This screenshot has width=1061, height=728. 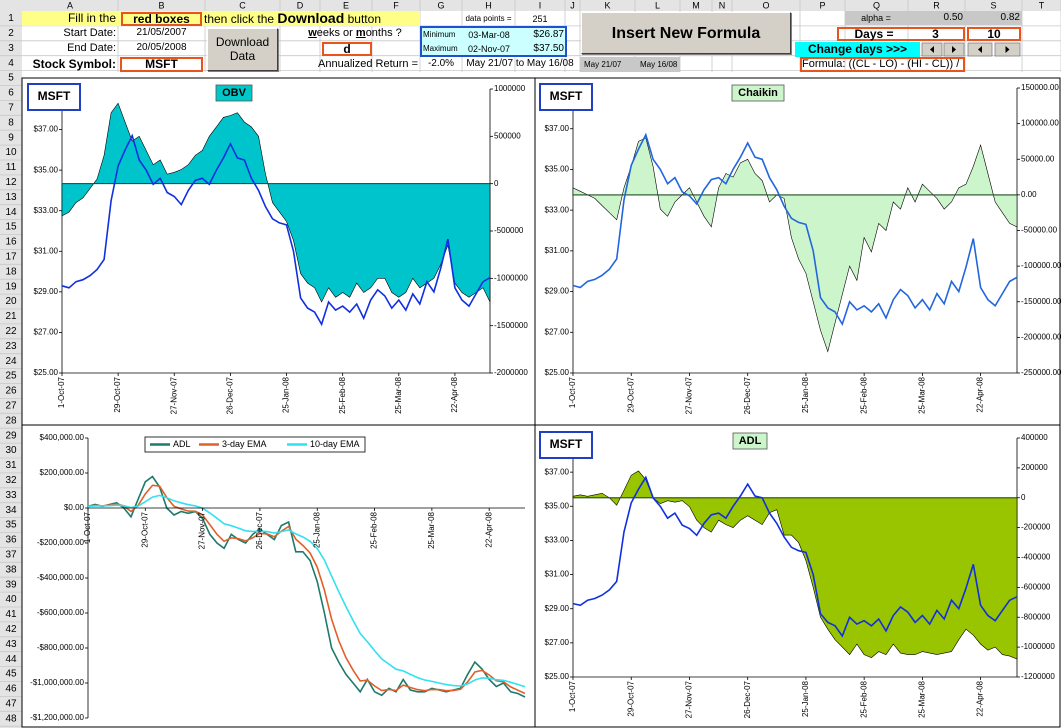 I want to click on y2-tick-label: -2000000, so click(x=511, y=372).